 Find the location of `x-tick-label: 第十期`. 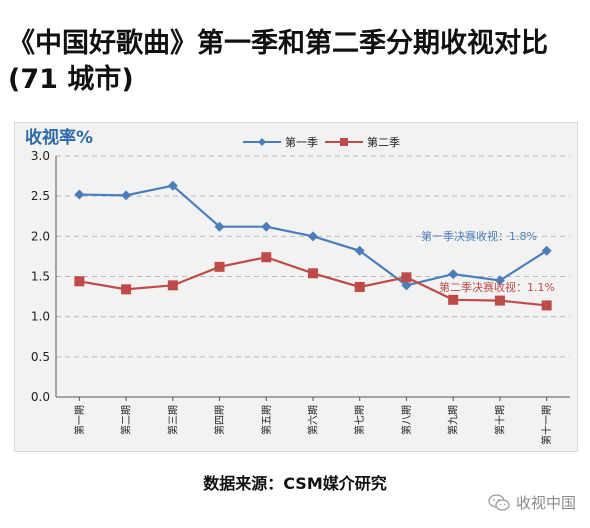

x-tick-label: 第十期 is located at coordinates (499, 420).